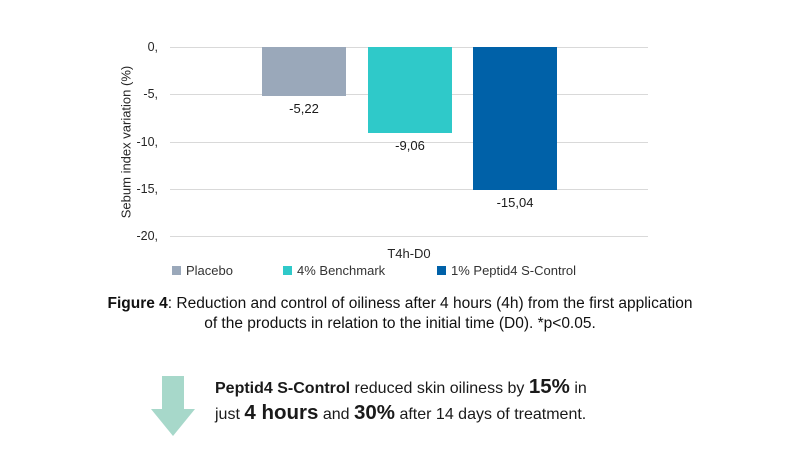 The width and height of the screenshot is (800, 451). Describe the element at coordinates (281, 412) in the screenshot. I see `callout-4-hours: 4 hours` at that location.